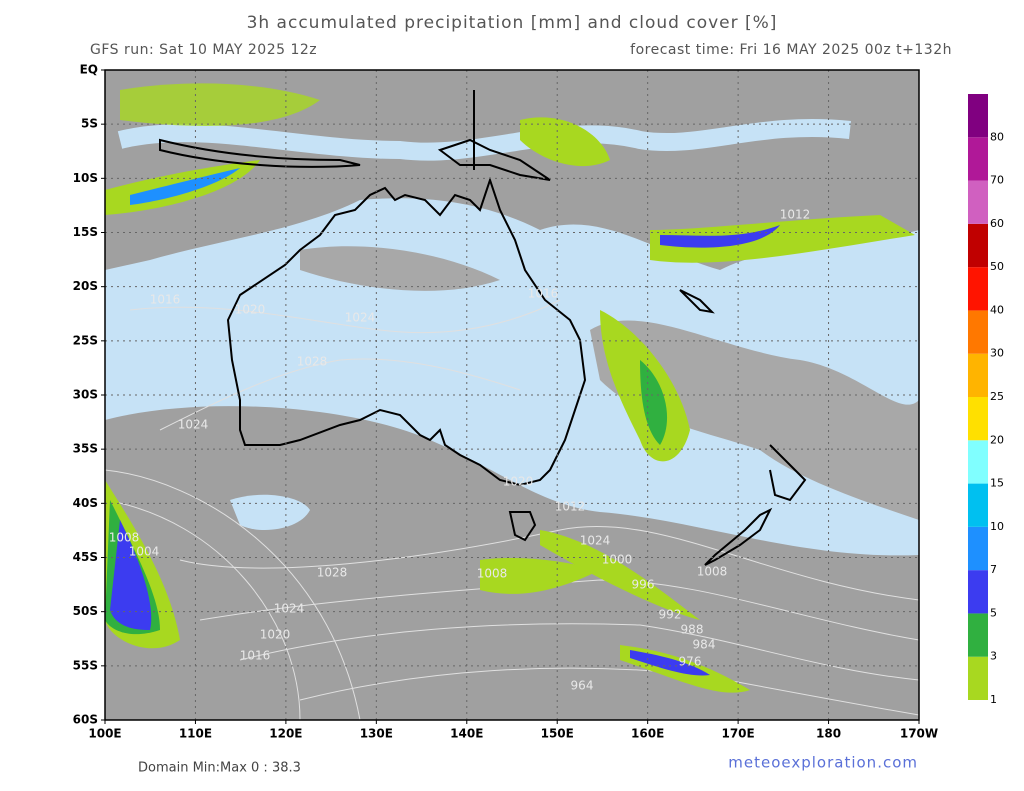 The image size is (1024, 791). I want to click on lat-label: 5S, so click(89, 124).